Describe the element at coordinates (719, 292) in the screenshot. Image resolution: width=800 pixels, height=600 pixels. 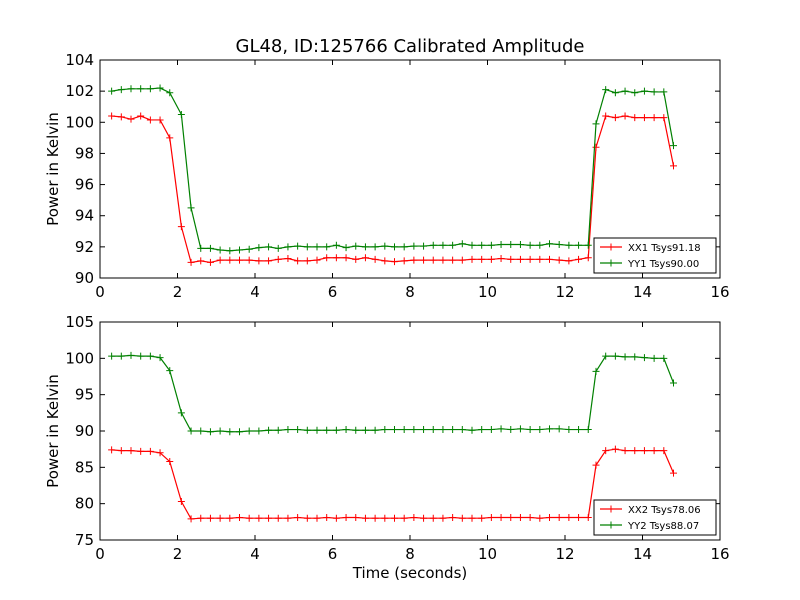
I see `x-tick-label: 16` at that location.